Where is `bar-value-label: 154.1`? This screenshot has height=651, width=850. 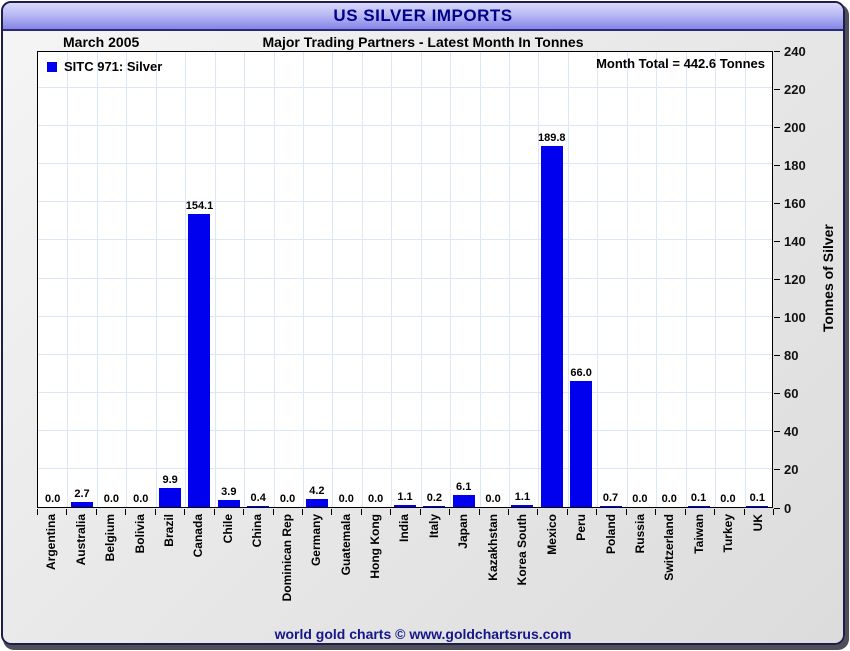
bar-value-label: 154.1 is located at coordinates (199, 205).